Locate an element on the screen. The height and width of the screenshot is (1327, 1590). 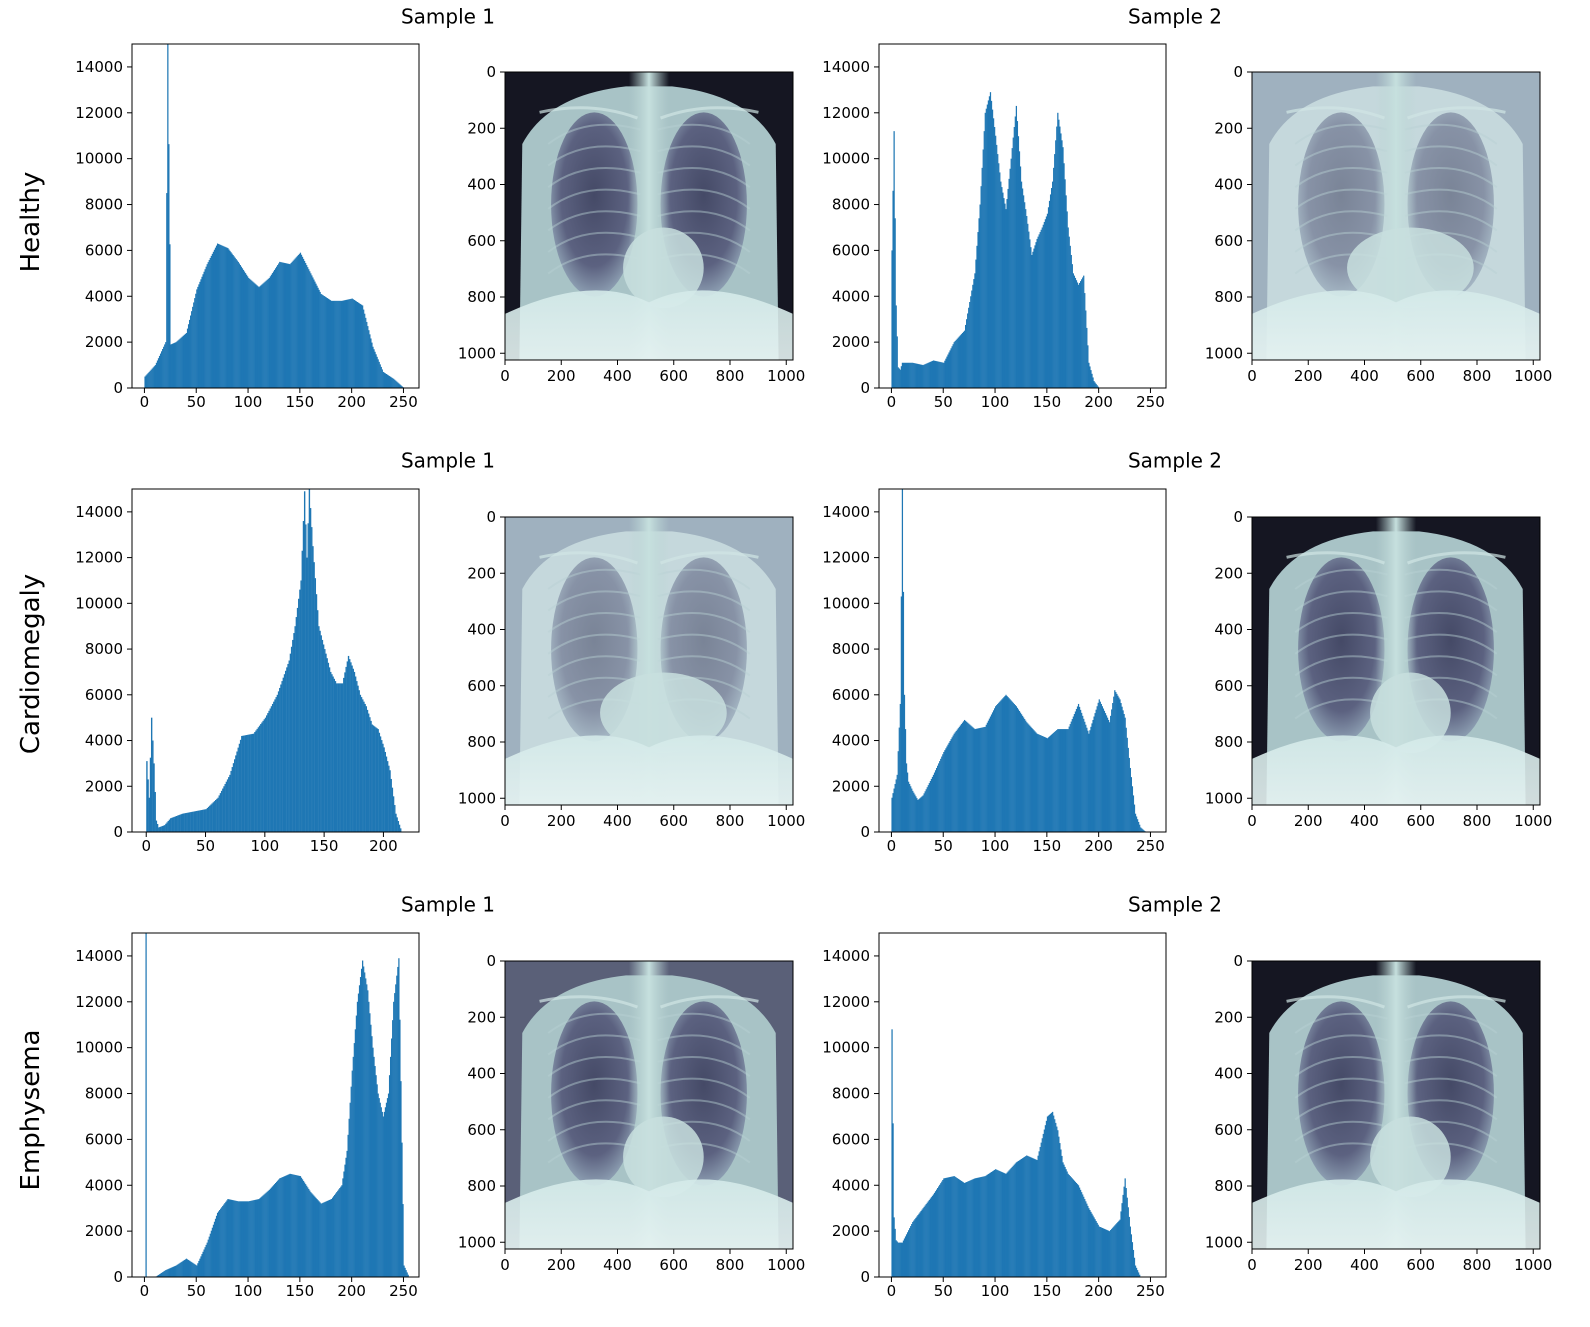
abdomen is located at coordinates (1396, 325).